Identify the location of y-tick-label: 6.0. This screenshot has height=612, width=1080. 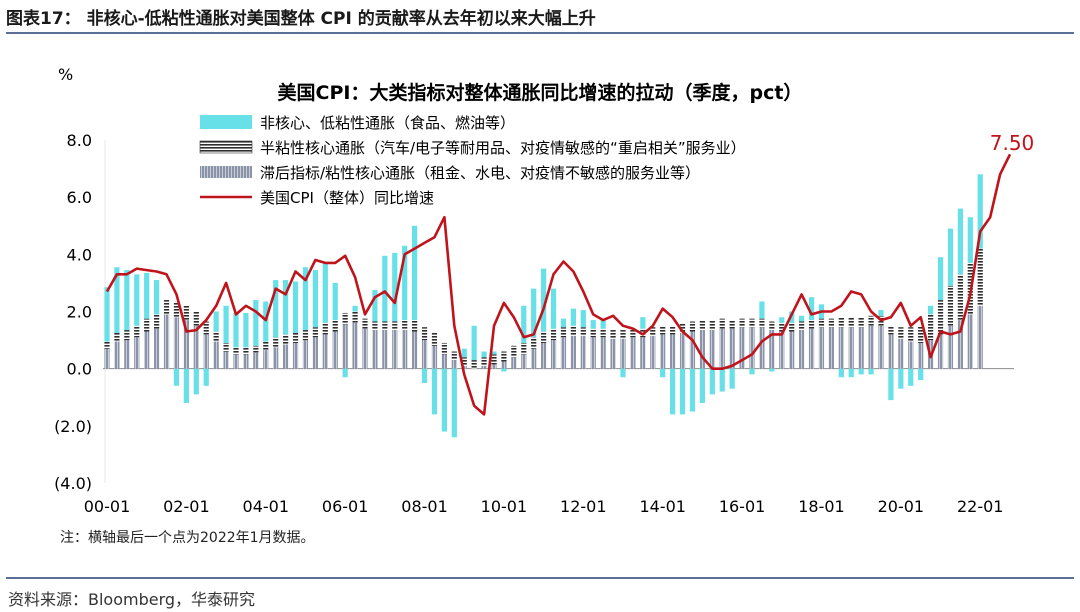
(79, 197).